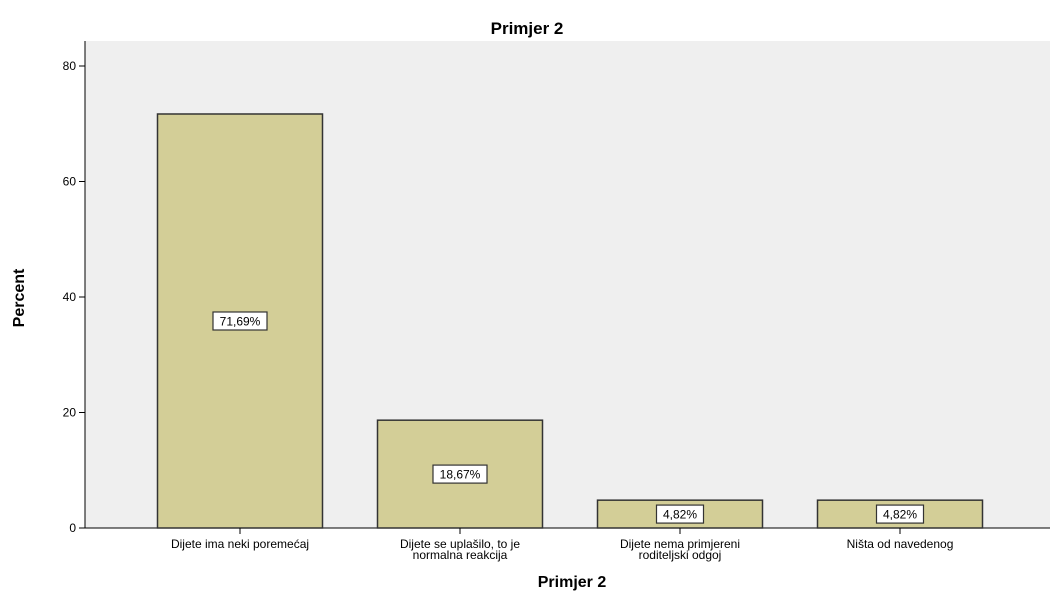 This screenshot has width=1050, height=594. What do you see at coordinates (680, 544) in the screenshot?
I see `x-tick-label-line: Dijete nema primjereni` at bounding box center [680, 544].